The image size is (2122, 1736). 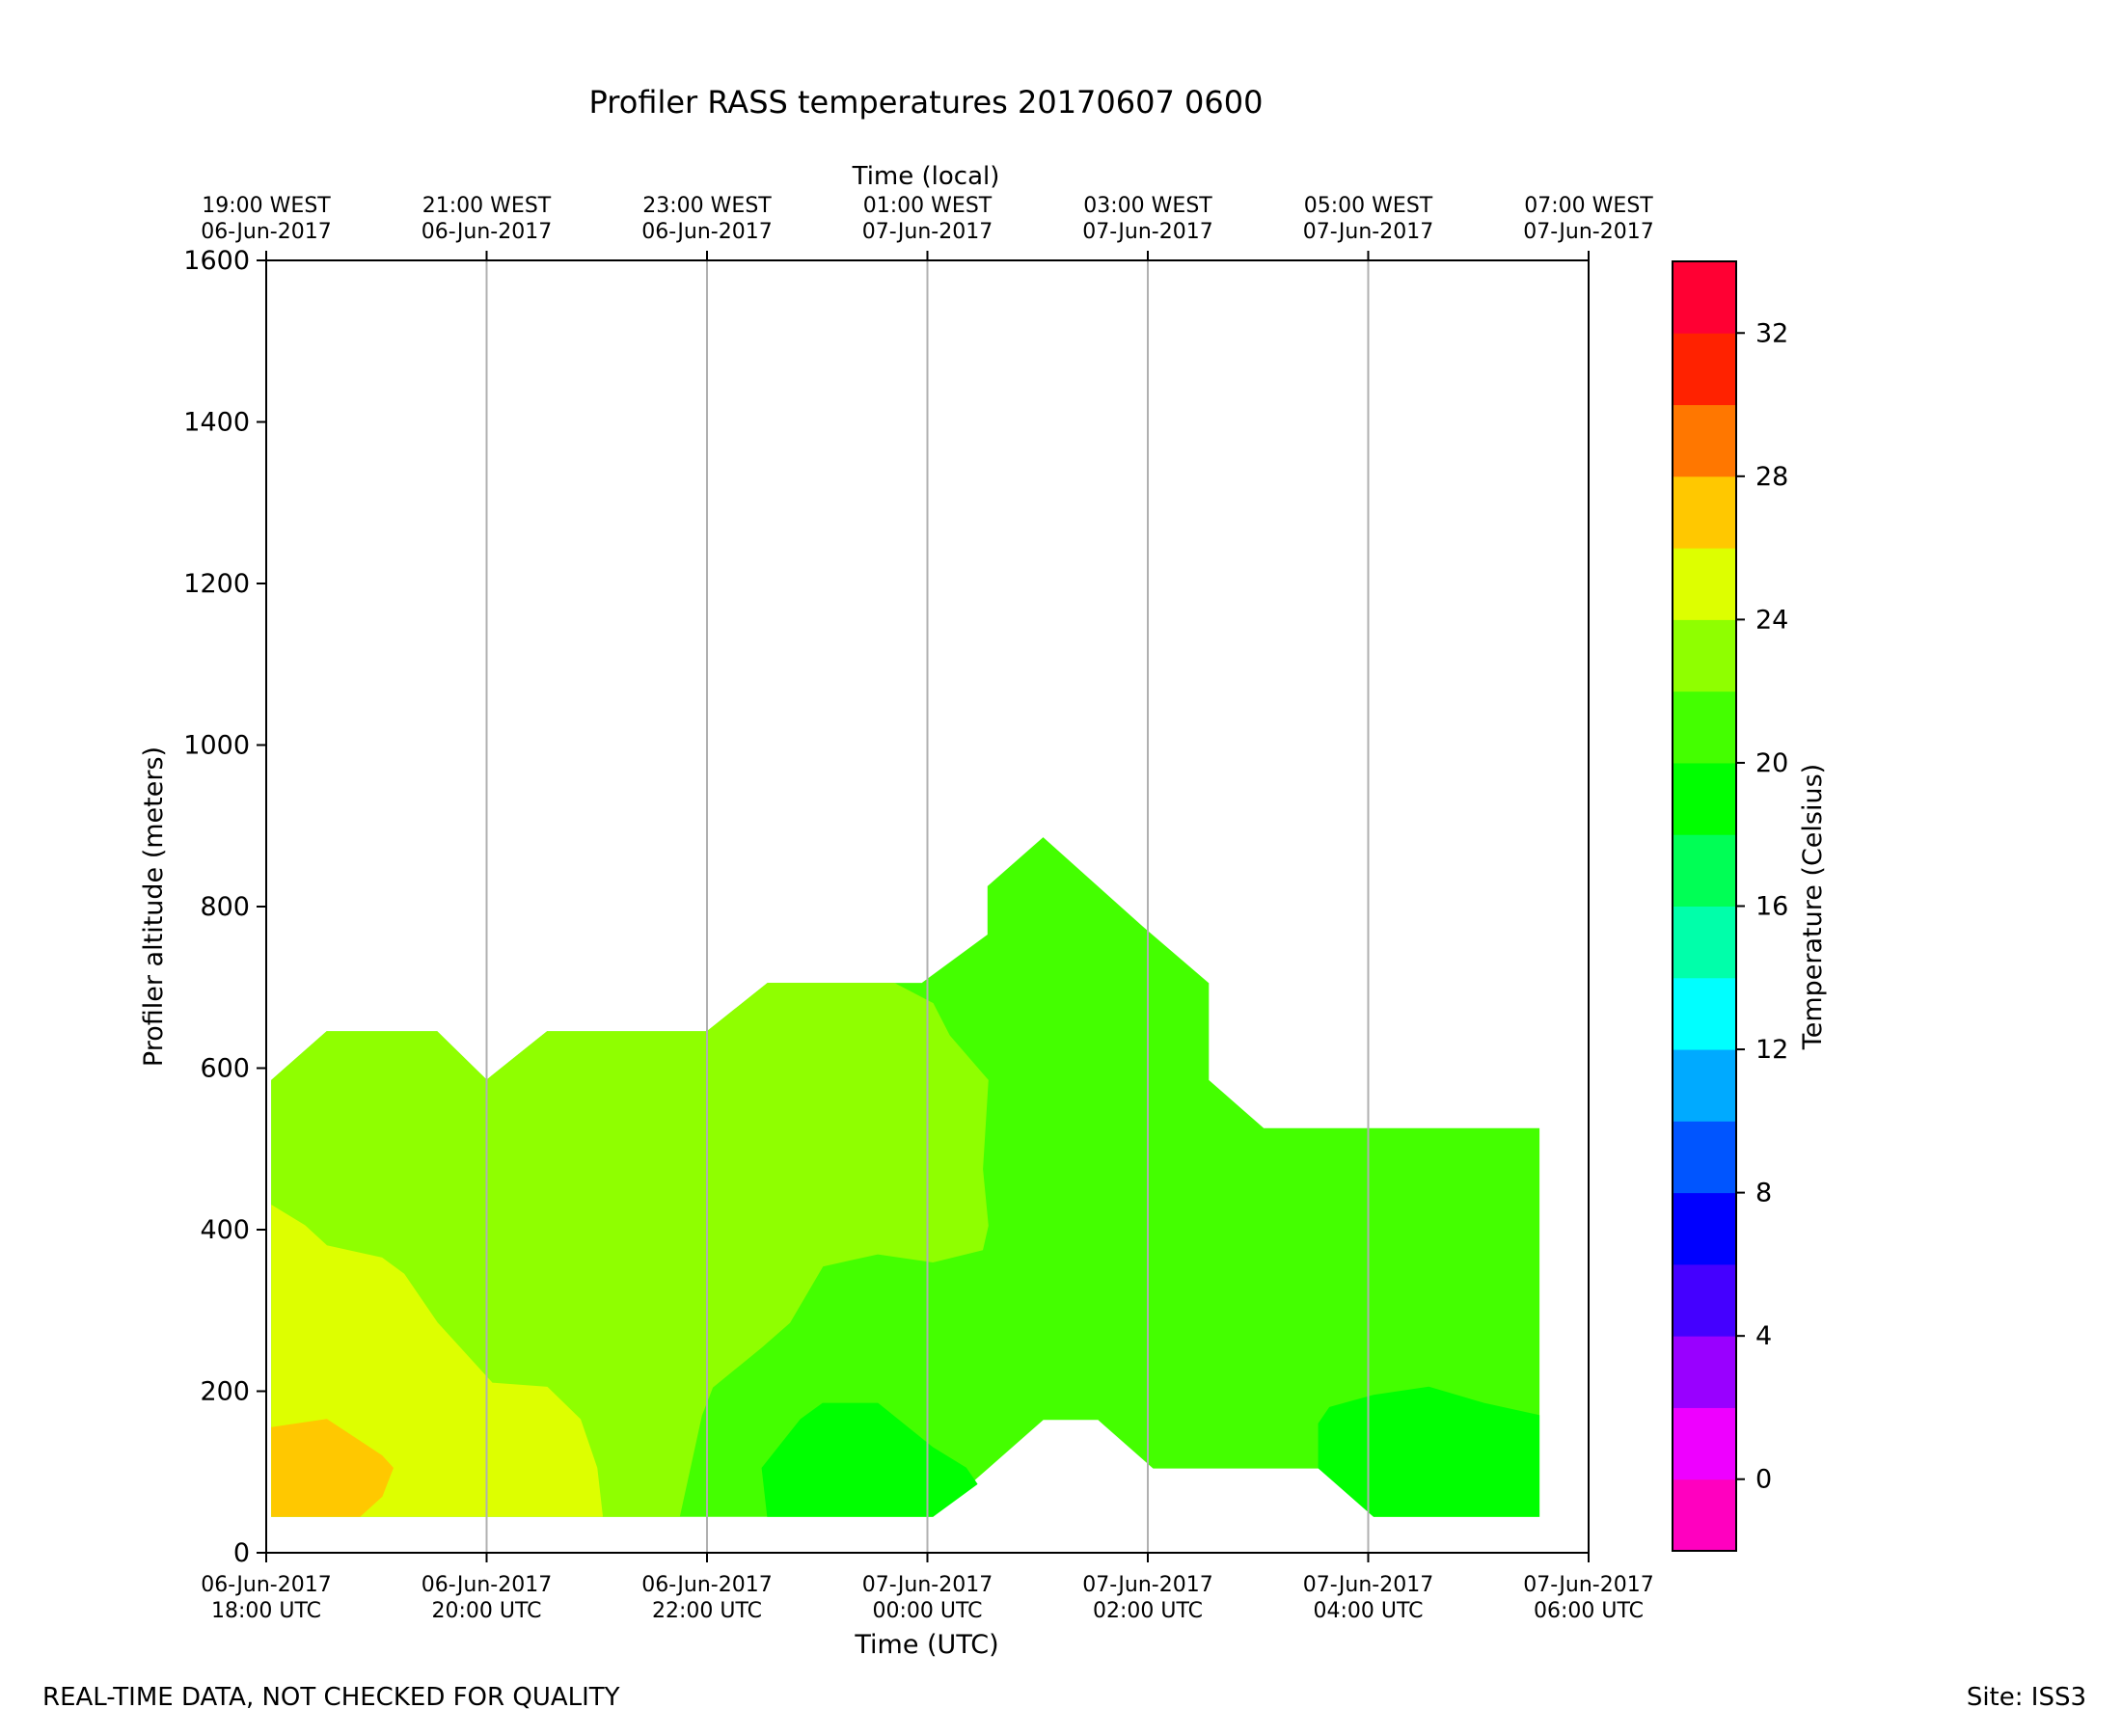 What do you see at coordinates (487, 219) in the screenshot?
I see `top-tick-label-1: 21:00 WEST 06-Jun-2017` at bounding box center [487, 219].